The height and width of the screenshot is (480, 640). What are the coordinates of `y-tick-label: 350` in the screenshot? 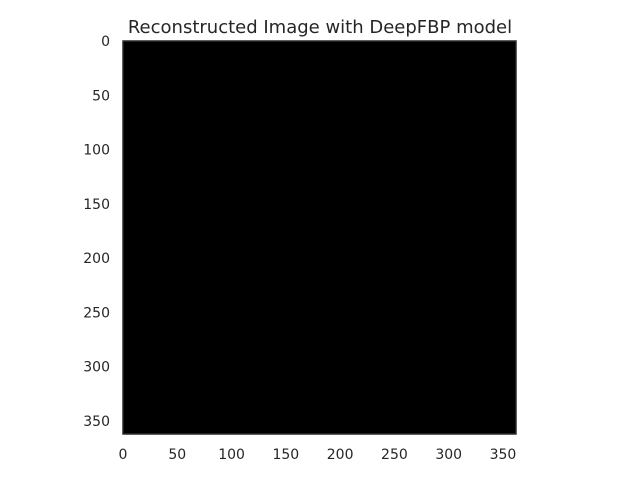 It's located at (96, 422).